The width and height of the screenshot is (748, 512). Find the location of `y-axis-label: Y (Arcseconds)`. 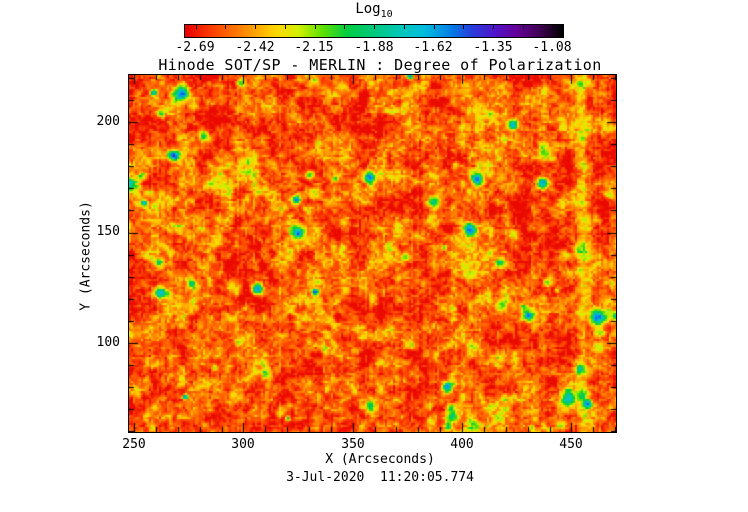

y-axis-label: Y (Arcseconds) is located at coordinates (86, 256).